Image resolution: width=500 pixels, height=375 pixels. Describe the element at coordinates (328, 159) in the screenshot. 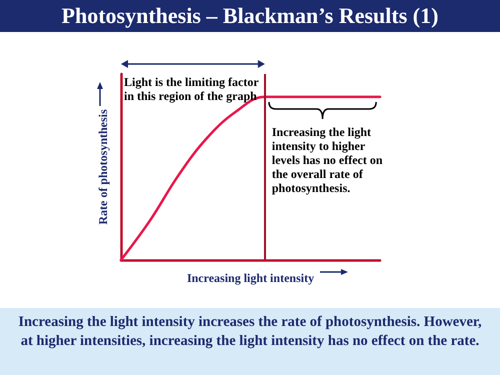

I see `annotation: Increasing the light intensity to higher levels has no effect on the overall rate of photosynthesis.` at that location.